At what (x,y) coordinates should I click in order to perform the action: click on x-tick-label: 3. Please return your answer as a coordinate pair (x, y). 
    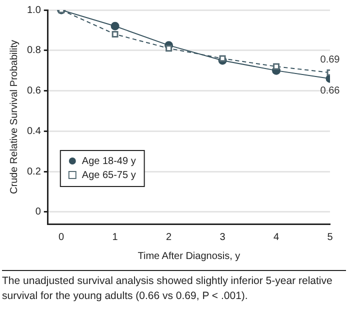
    Looking at the image, I should click on (223, 237).